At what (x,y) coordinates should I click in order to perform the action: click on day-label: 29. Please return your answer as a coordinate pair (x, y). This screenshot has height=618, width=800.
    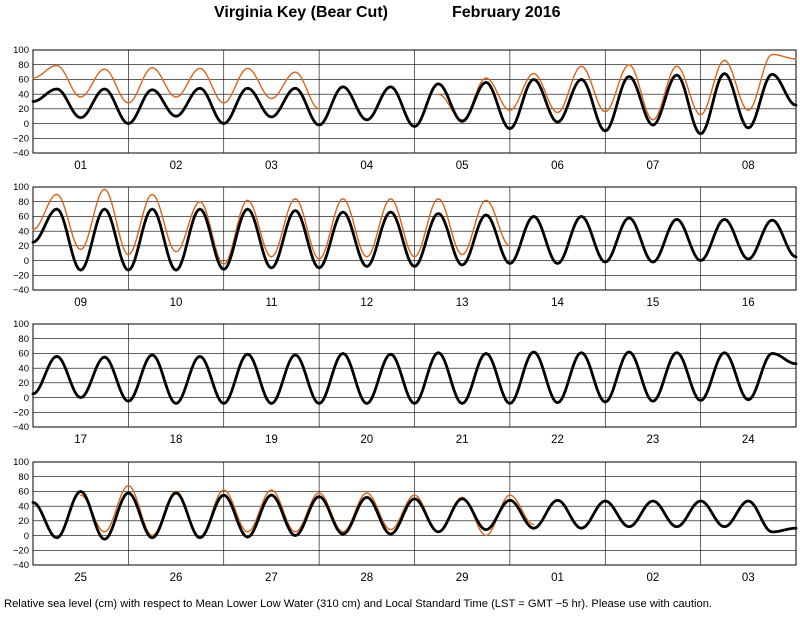
    Looking at the image, I should click on (462, 578).